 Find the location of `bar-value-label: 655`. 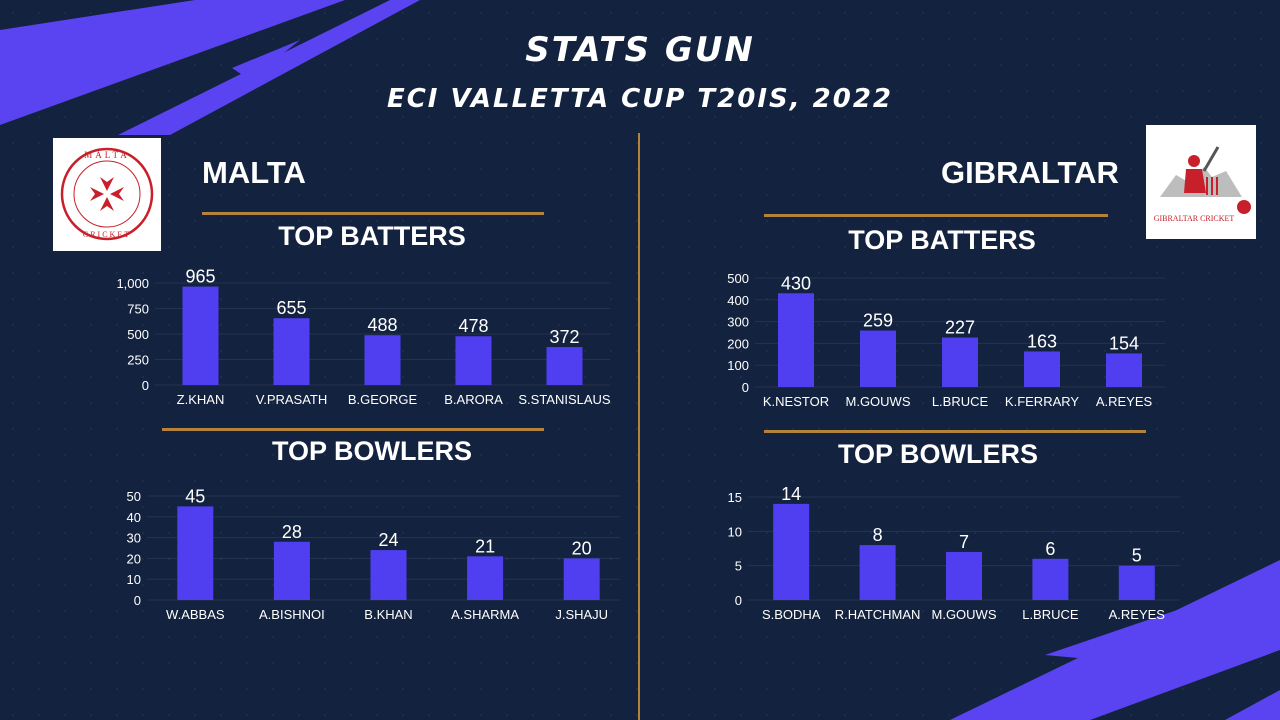

bar-value-label: 655 is located at coordinates (291, 308).